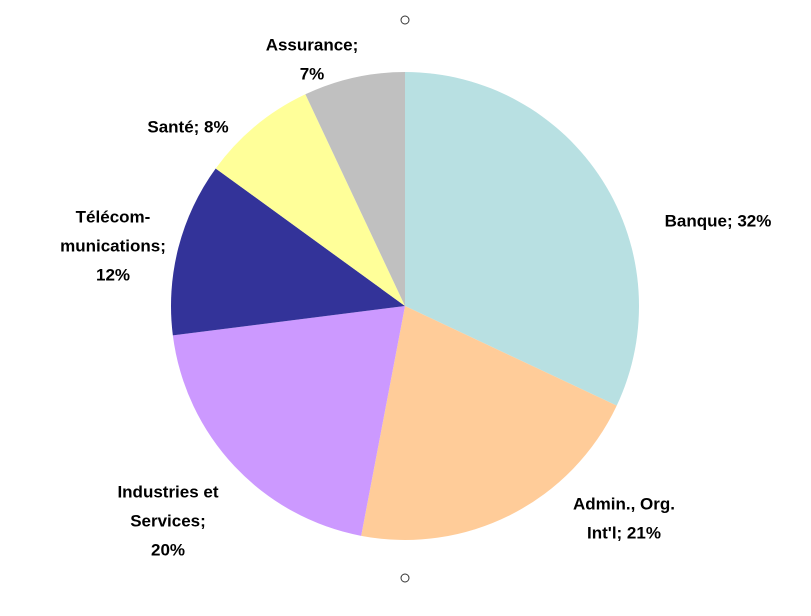 The image size is (811, 616). What do you see at coordinates (113, 245) in the screenshot?
I see `slice-label: munications;` at bounding box center [113, 245].